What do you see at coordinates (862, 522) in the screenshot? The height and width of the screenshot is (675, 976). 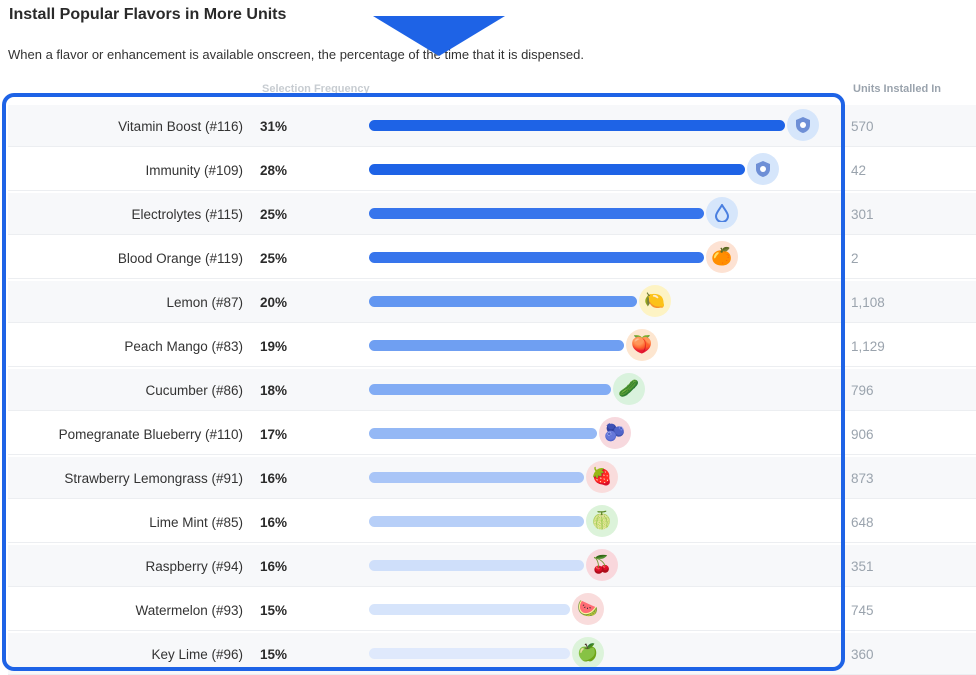 I see `units-installed: 648` at bounding box center [862, 522].